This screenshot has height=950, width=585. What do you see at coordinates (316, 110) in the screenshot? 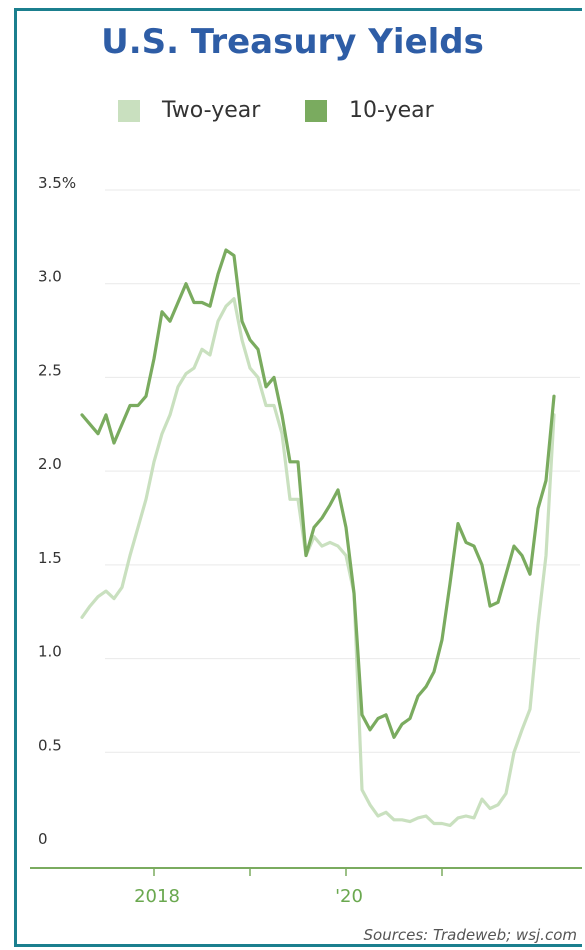
I see `legend-swatch-10-year` at bounding box center [316, 110].